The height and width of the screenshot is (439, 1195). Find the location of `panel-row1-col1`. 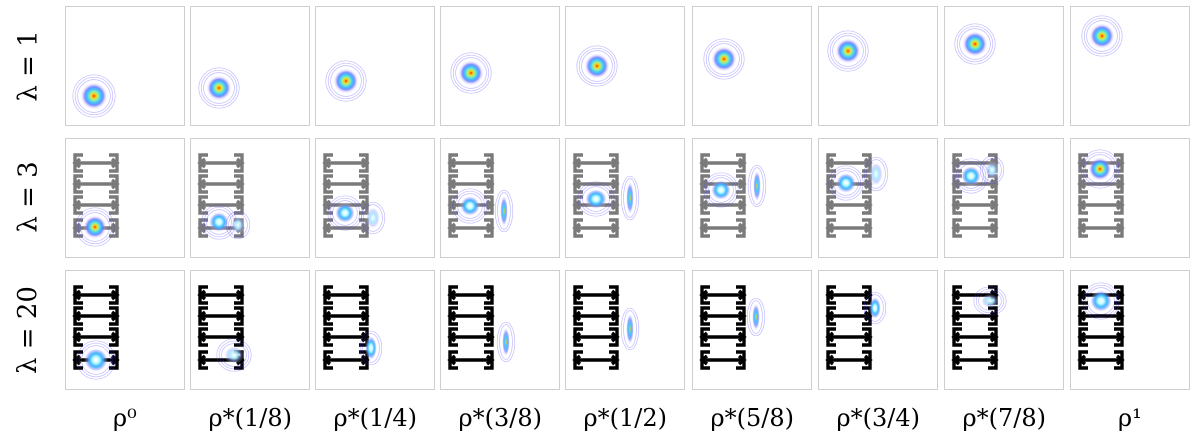

panel-row1-col1 is located at coordinates (125, 66).